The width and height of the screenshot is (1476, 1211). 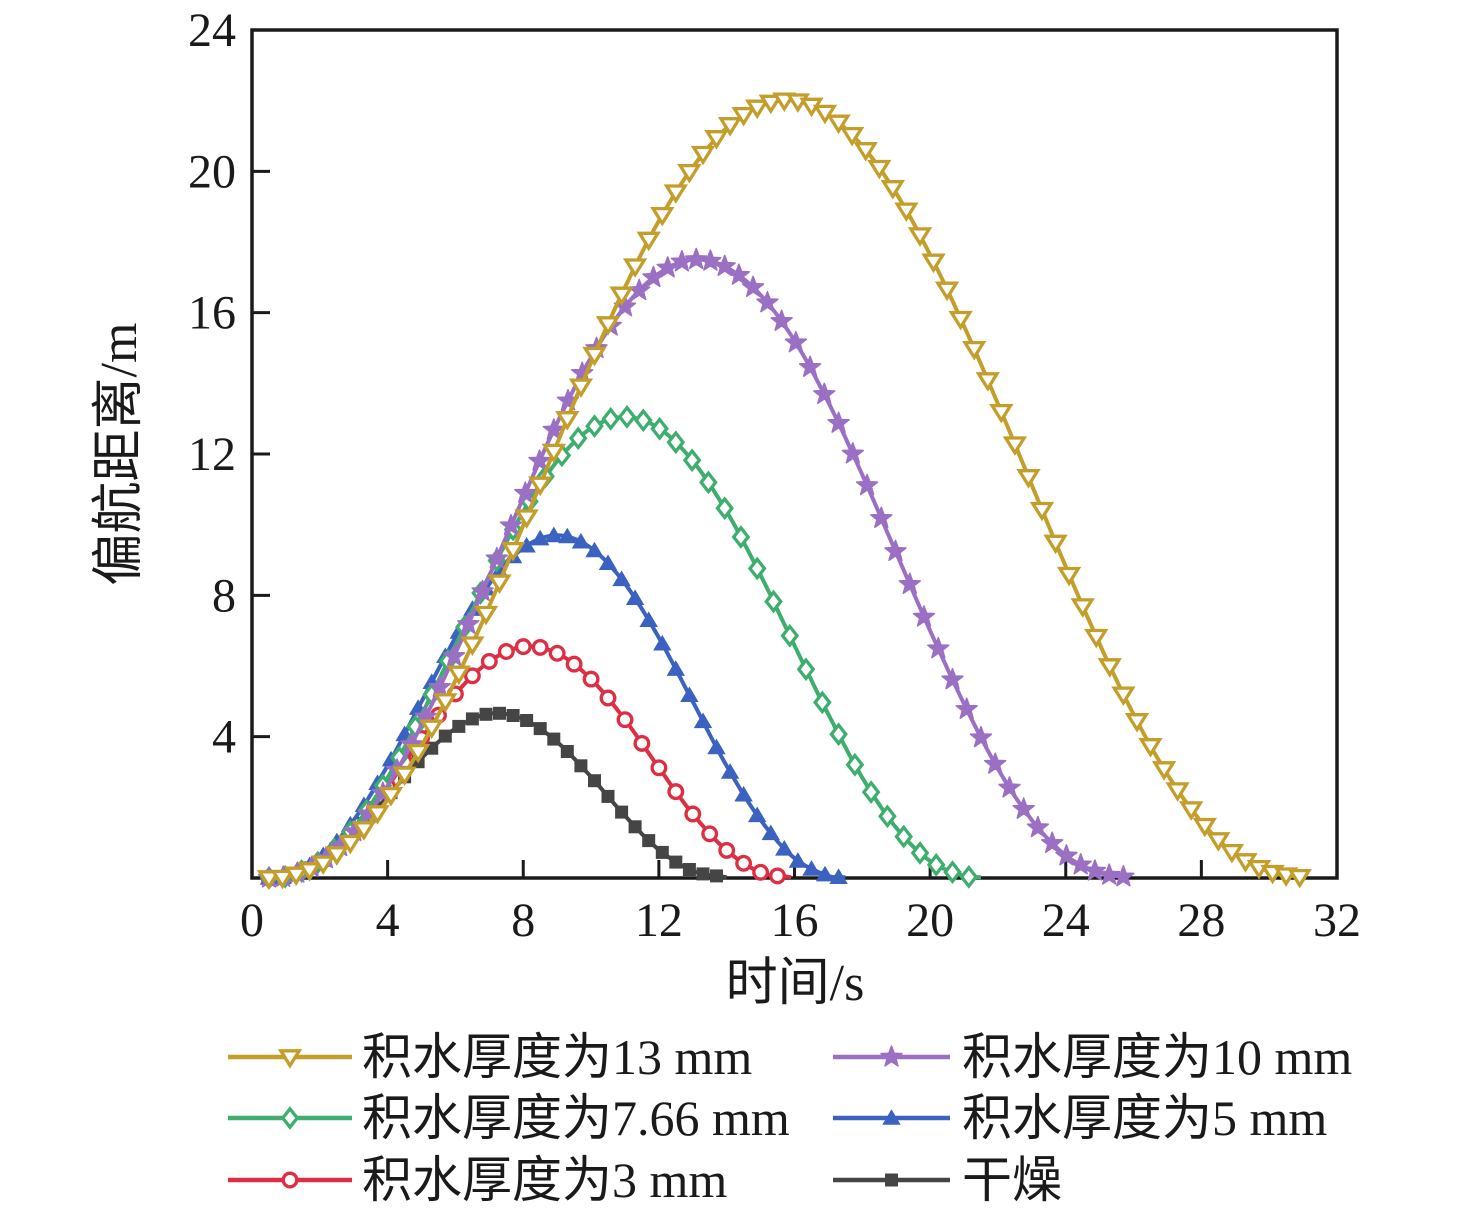 What do you see at coordinates (544, 1180) in the screenshot?
I see `legend-label-3mm: 积水厚度为3 mm` at bounding box center [544, 1180].